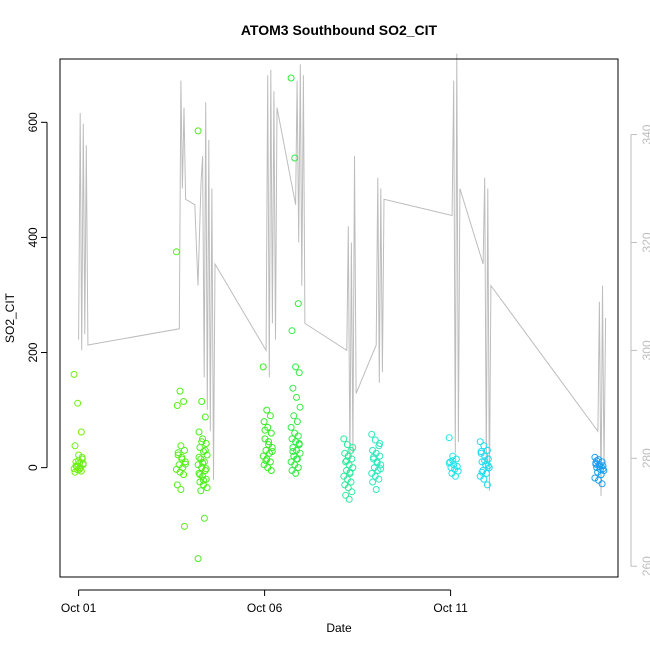 The width and height of the screenshot is (650, 655). I want to click on y2-tick-label: 340, so click(645, 134).